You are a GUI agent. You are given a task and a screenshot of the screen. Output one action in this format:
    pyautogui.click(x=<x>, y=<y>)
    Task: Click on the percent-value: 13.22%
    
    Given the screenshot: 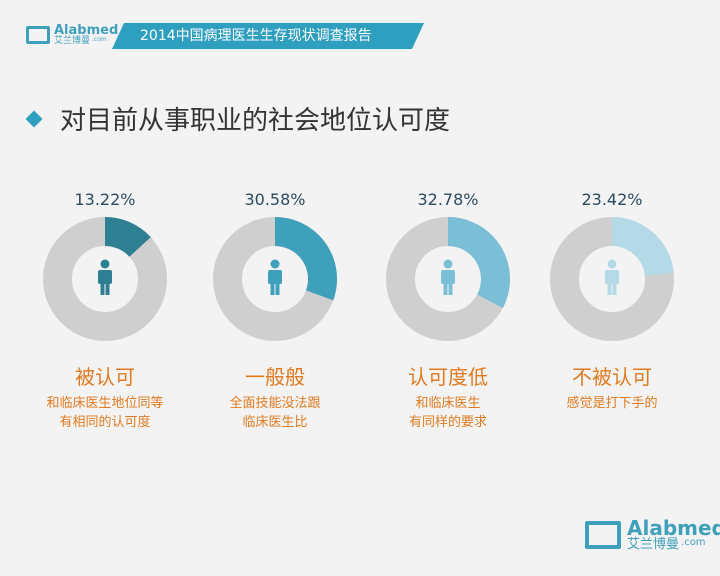 What is the action you would take?
    pyautogui.click(x=105, y=199)
    